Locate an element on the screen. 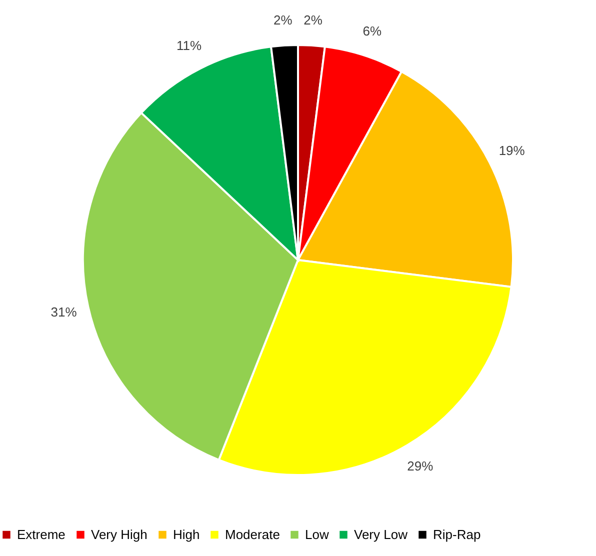  legend-label: Low is located at coordinates (317, 534).